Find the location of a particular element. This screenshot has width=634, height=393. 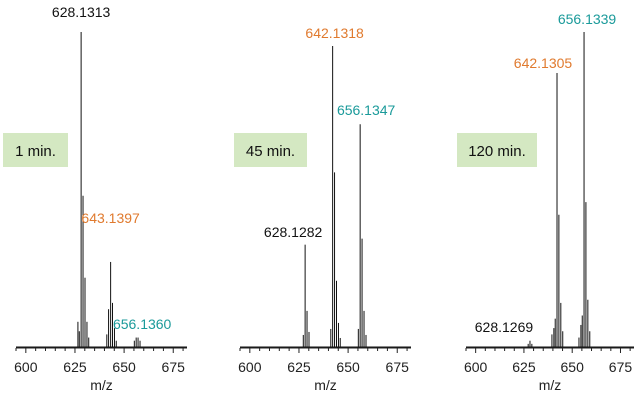

time-label: 45 min. is located at coordinates (270, 151).